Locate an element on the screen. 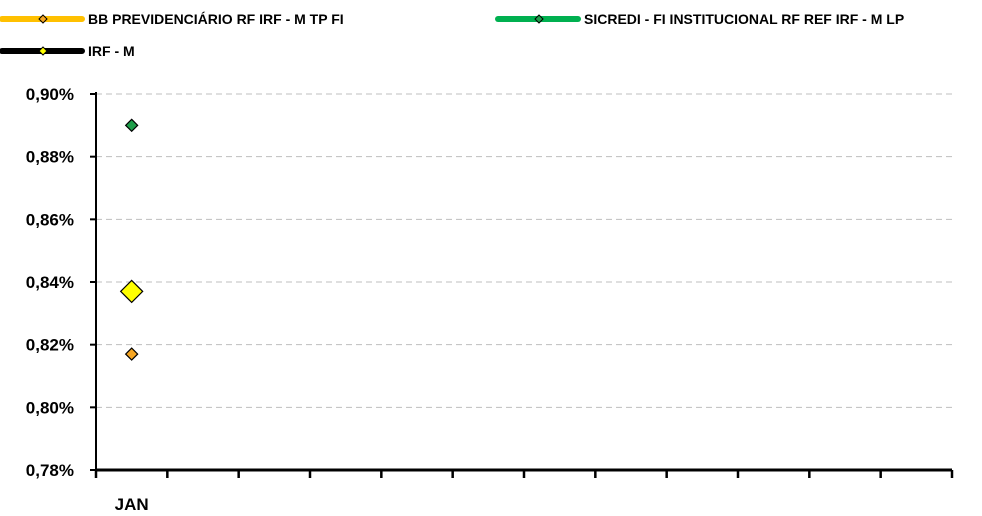  x-tick-label: JAN is located at coordinates (132, 504).